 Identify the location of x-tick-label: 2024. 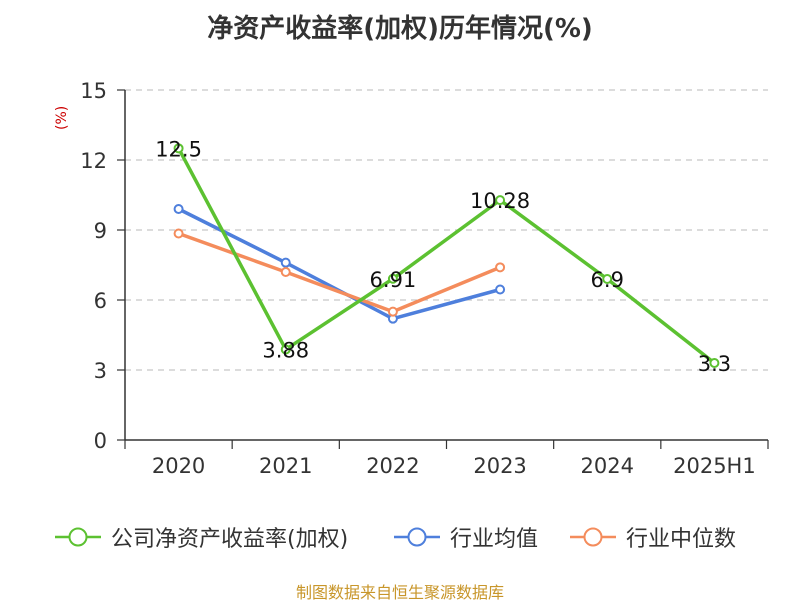
(607, 466).